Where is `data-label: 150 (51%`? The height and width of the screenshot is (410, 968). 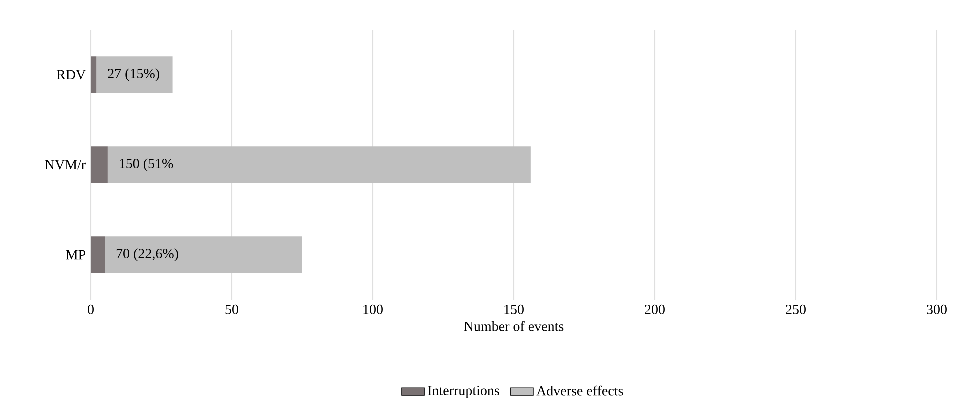
data-label: 150 (51% is located at coordinates (147, 165).